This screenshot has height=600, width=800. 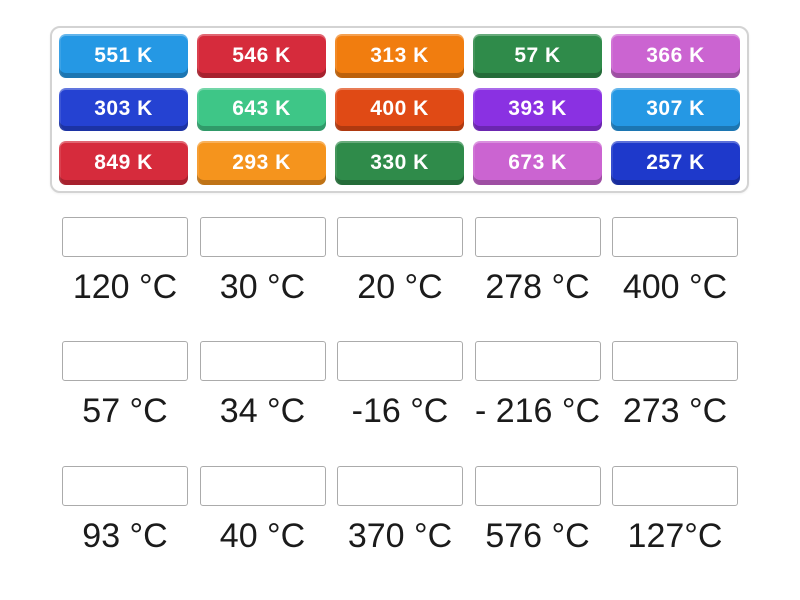 I want to click on kelvin-tile: 303 K, so click(x=123, y=109).